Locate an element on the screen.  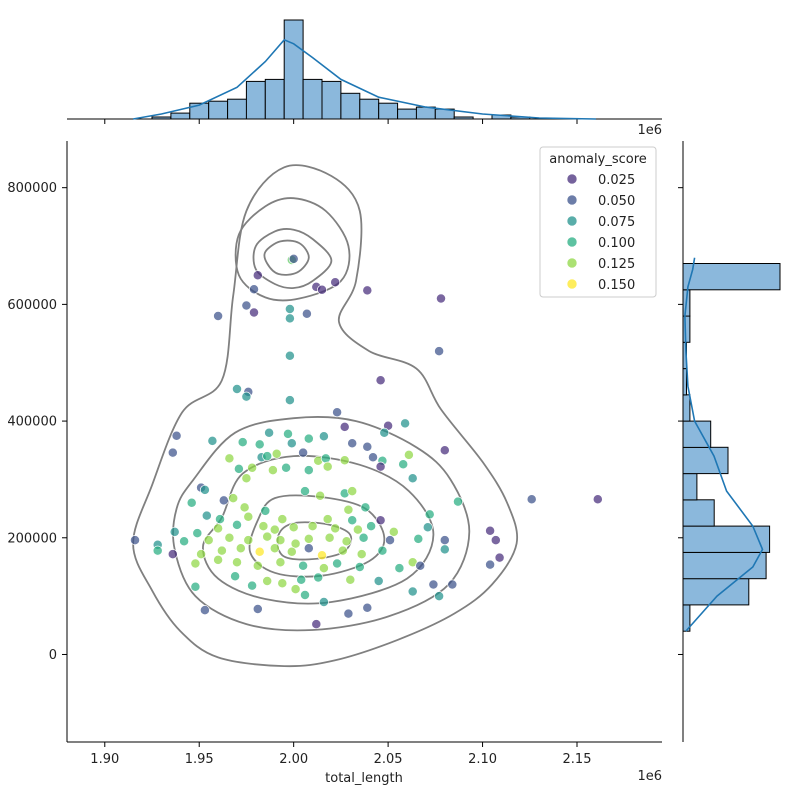
x-tick-label: 2.10 is located at coordinates (482, 759).